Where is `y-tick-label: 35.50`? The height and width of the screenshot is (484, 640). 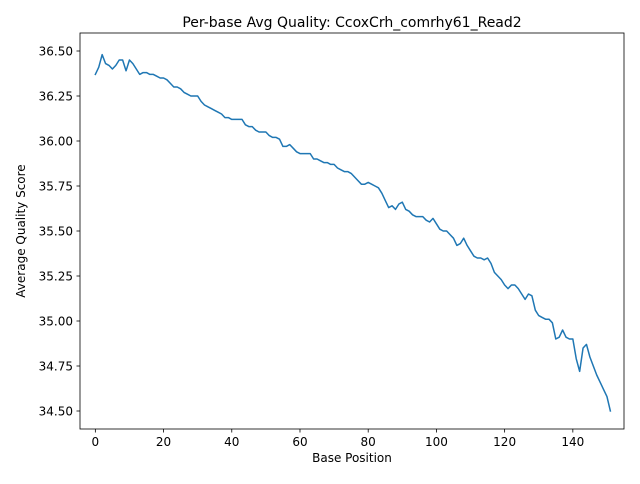
y-tick-label: 35.50 is located at coordinates (56, 231).